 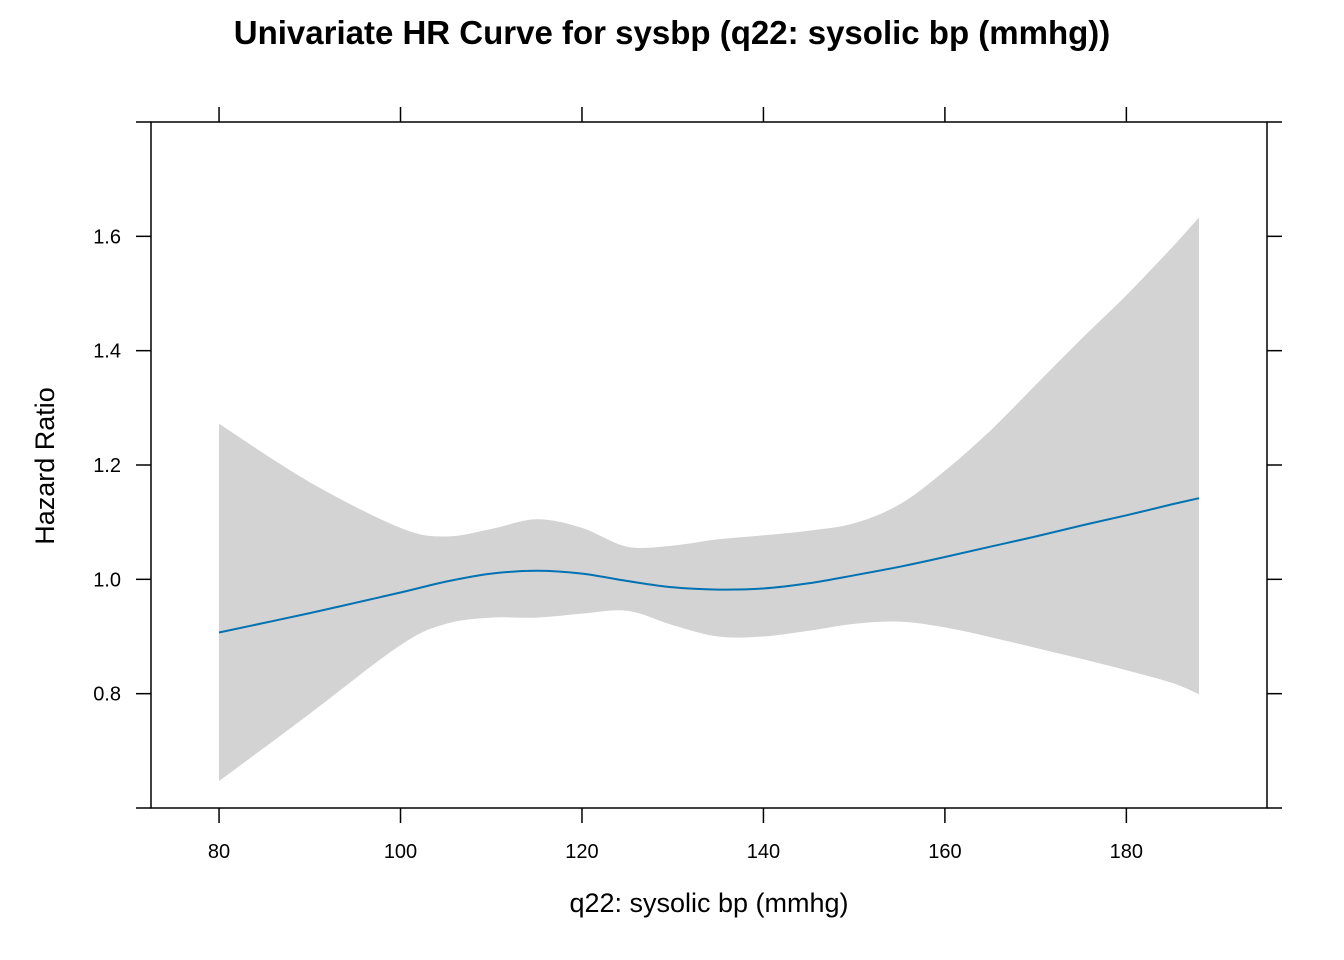 What do you see at coordinates (944, 852) in the screenshot?
I see `x-tick-label: 160` at bounding box center [944, 852].